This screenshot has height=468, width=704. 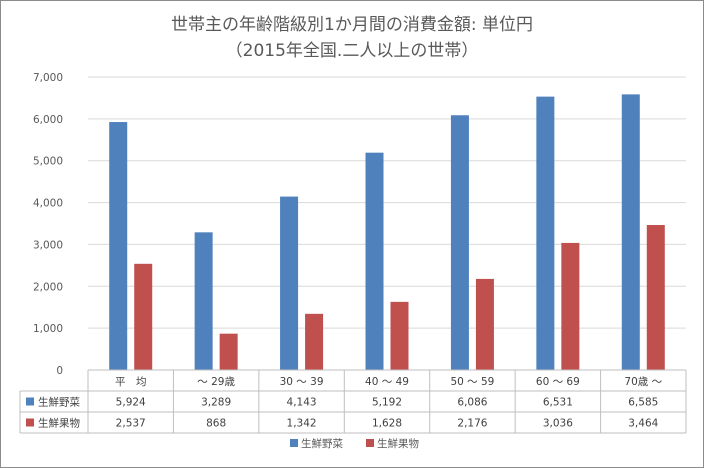 I want to click on category-label: 70歳 ～, so click(x=643, y=382).